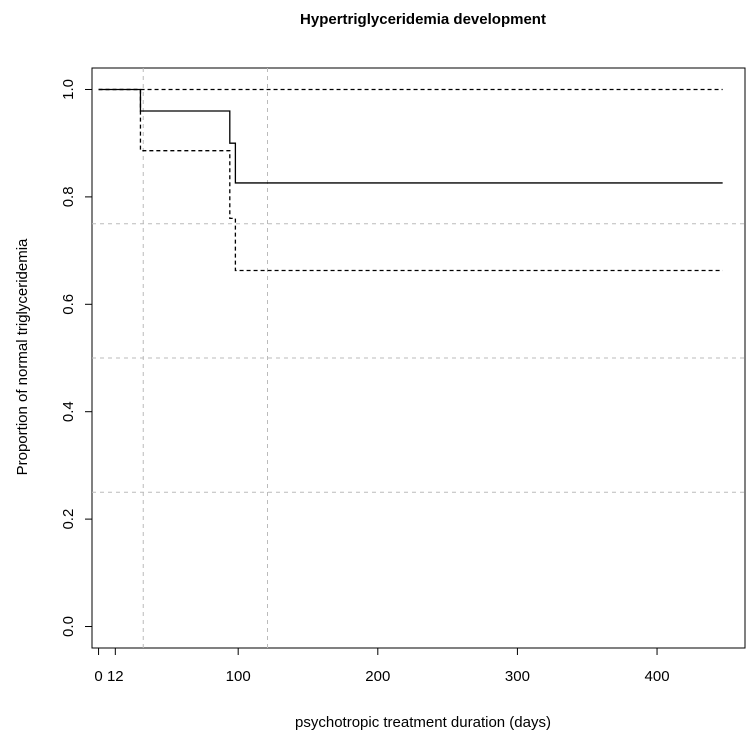 The height and width of the screenshot is (740, 747). Describe the element at coordinates (423, 722) in the screenshot. I see `x-axis-label: psychotropic treatment duration (days)` at that location.